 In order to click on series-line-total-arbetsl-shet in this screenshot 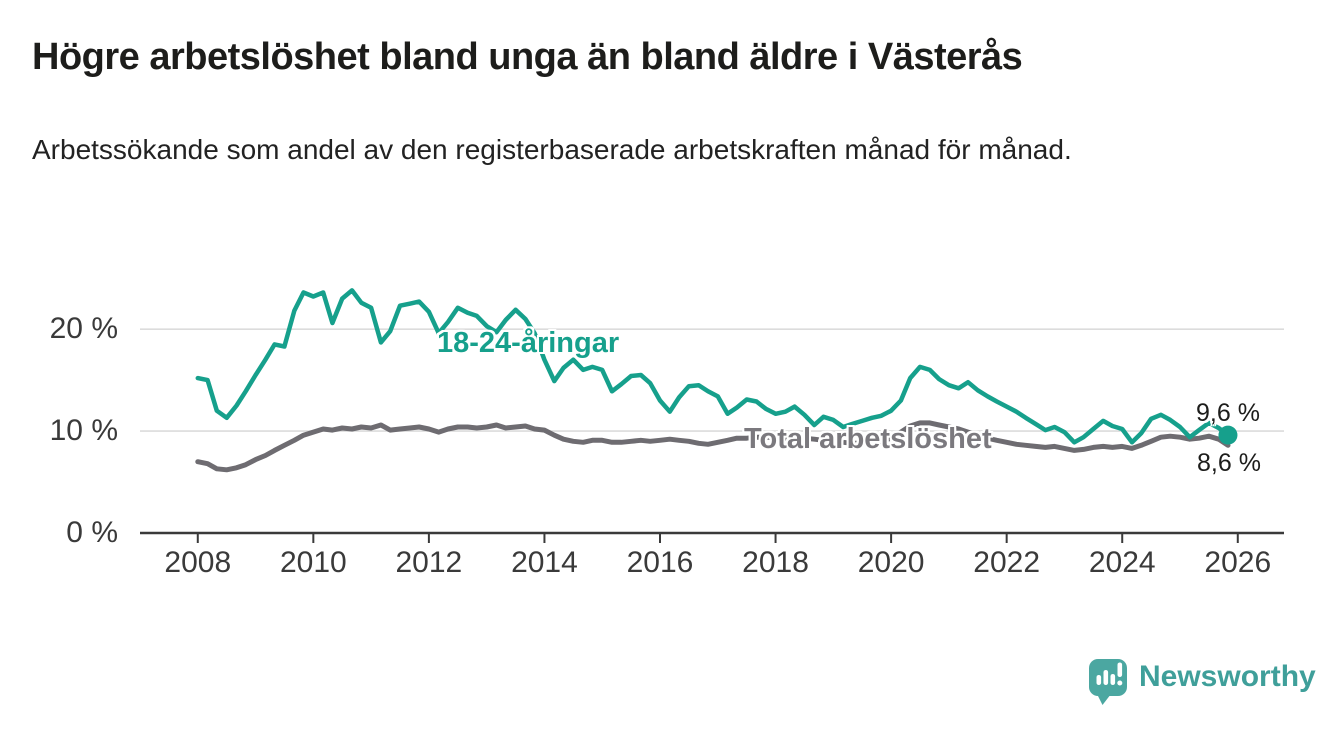, I will do `click(713, 446)`.